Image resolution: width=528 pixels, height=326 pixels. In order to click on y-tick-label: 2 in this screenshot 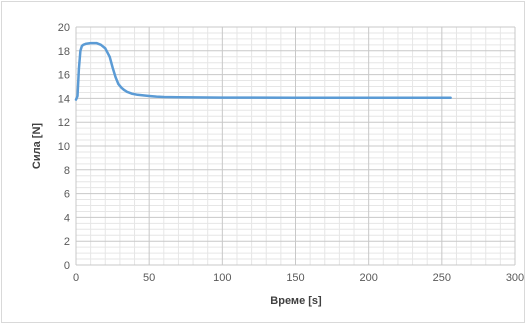, I will do `click(67, 242)`.